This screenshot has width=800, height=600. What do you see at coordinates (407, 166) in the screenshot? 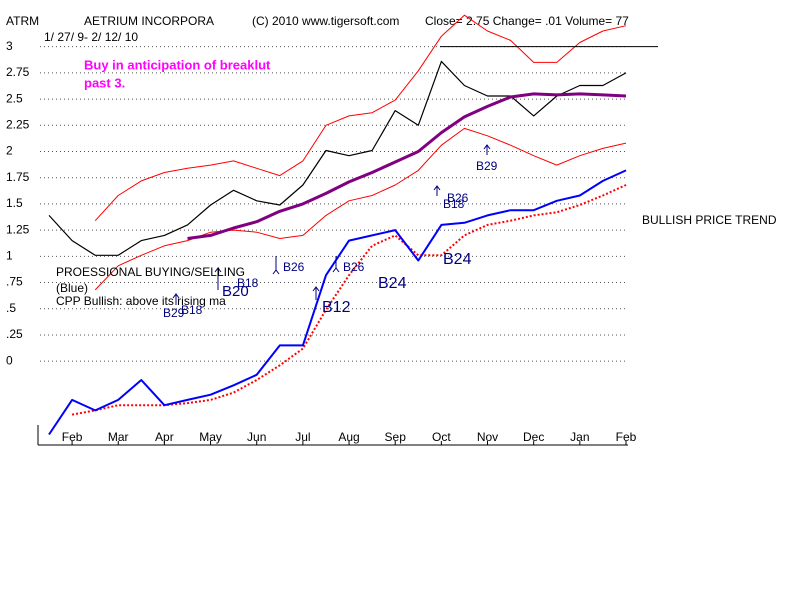
I see `series-line` at bounding box center [407, 166].